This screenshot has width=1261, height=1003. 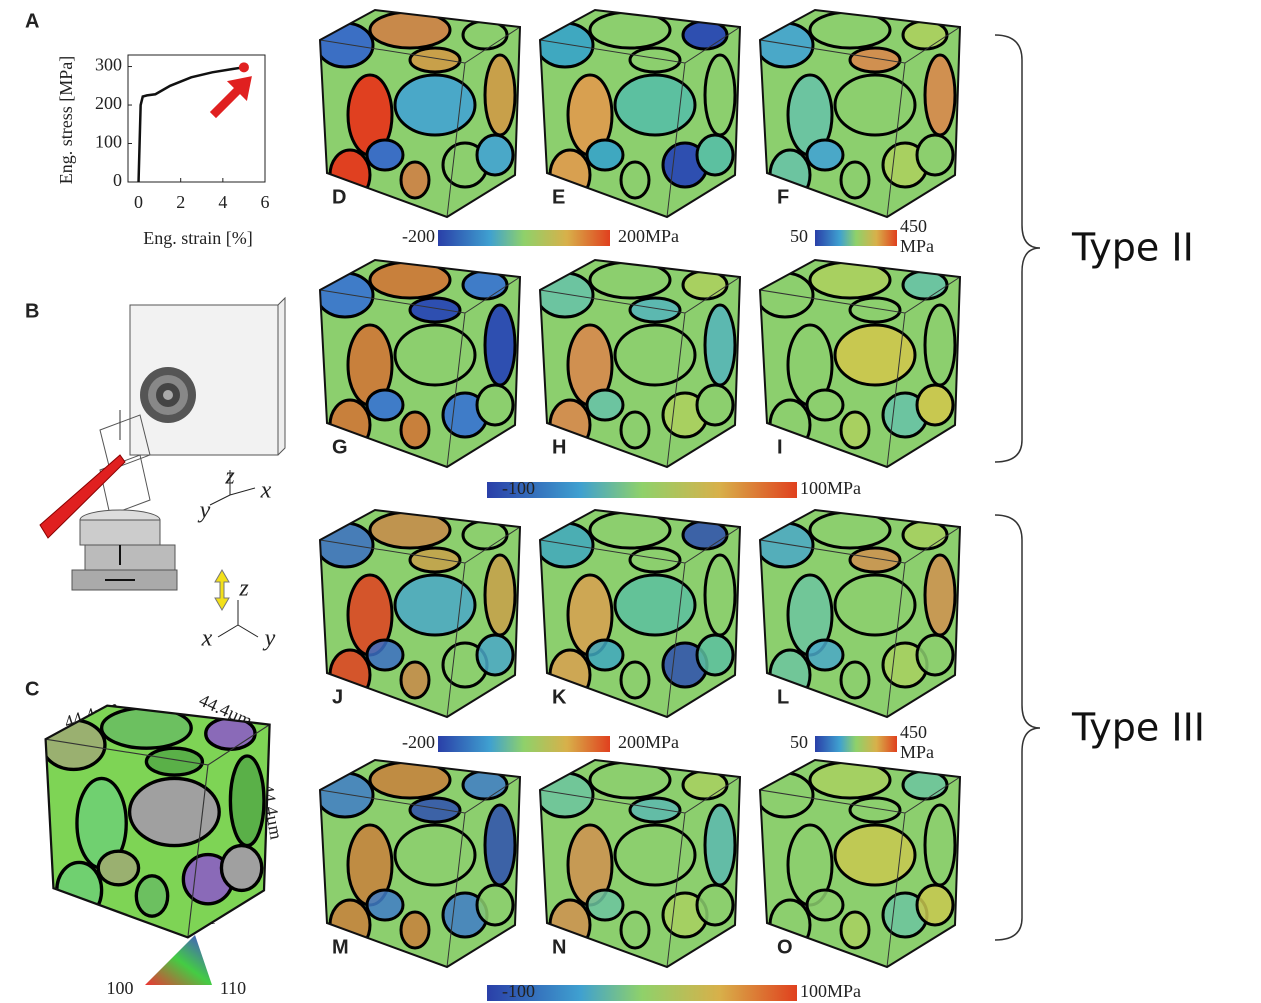 What do you see at coordinates (558, 197) in the screenshot?
I see `panel-letter: E` at bounding box center [558, 197].